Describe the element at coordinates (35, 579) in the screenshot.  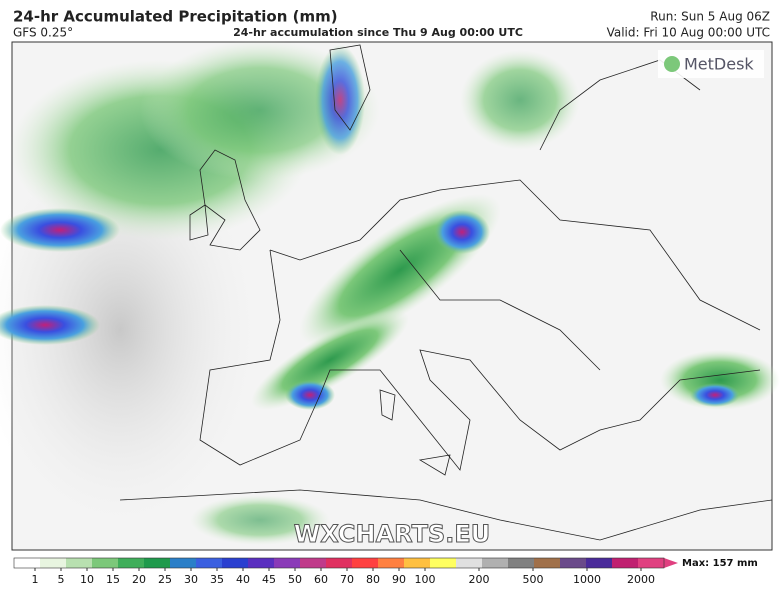
I see `colorbar-tick-label: 1` at that location.